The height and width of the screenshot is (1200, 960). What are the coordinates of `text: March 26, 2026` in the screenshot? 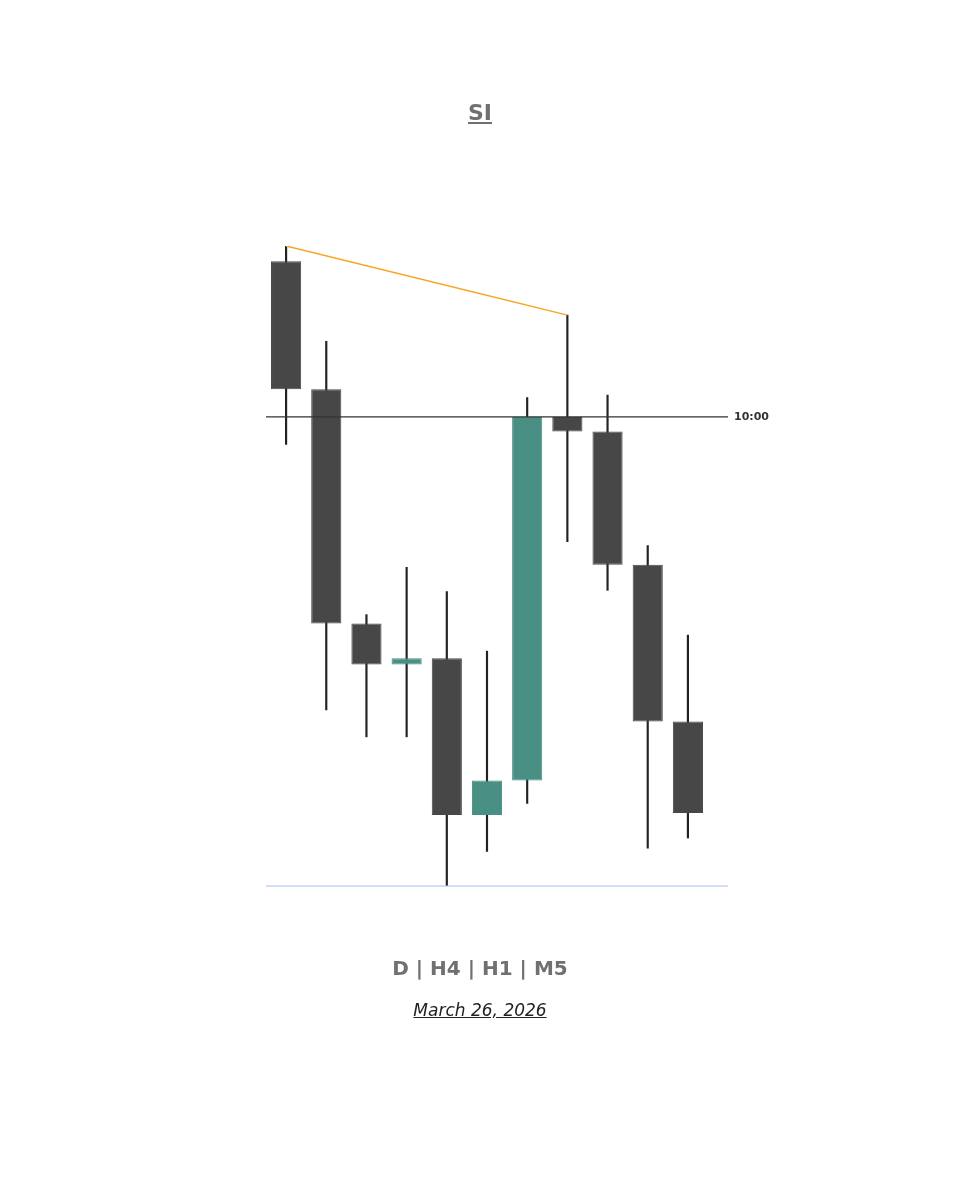 It's located at (480, 1010).